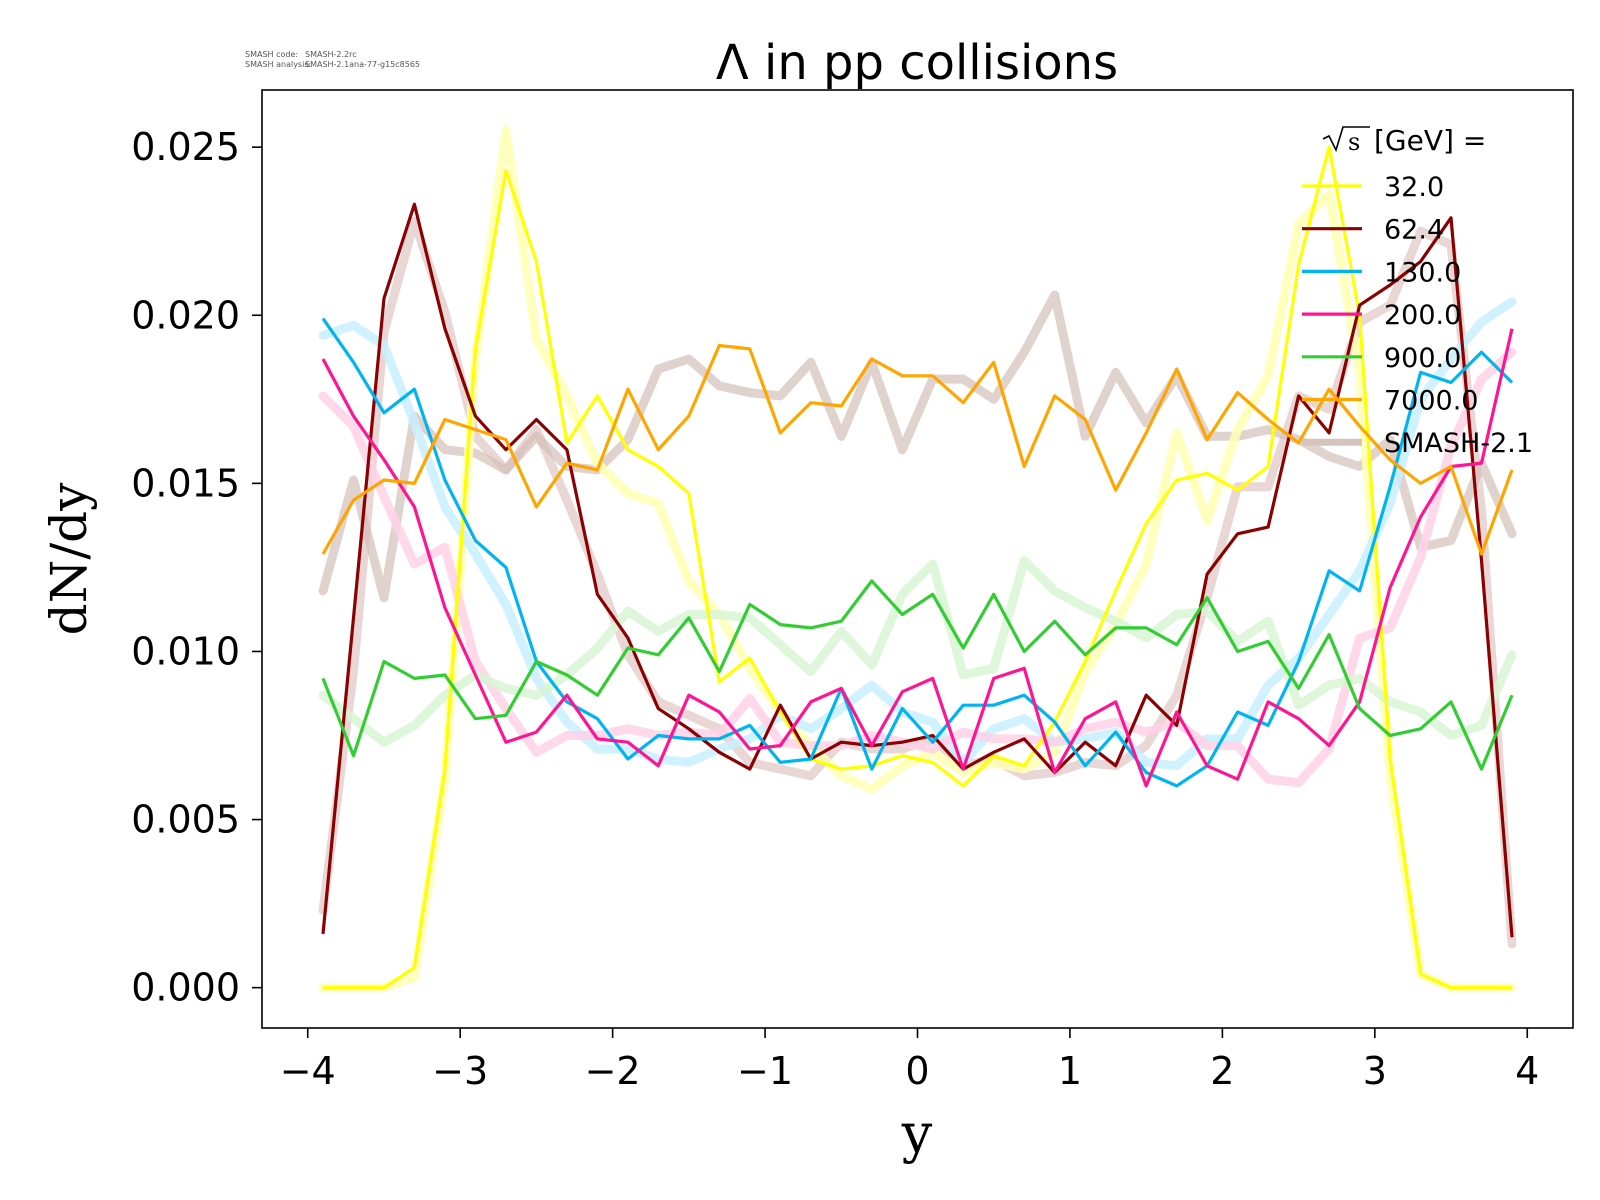  What do you see at coordinates (1422, 272) in the screenshot?
I see `legend-label: 130.0` at bounding box center [1422, 272].